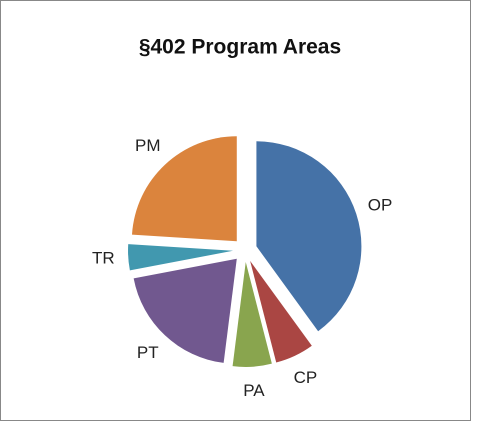  I want to click on slice-label: OP, so click(380, 205).